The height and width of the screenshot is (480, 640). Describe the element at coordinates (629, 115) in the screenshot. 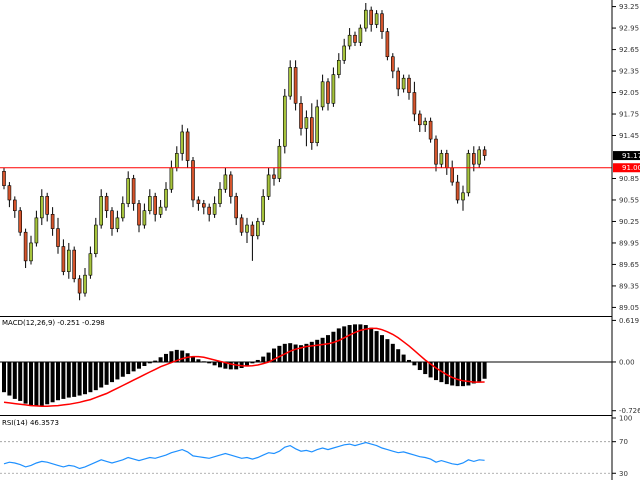

I see `price-tick-label: 91.75` at that location.